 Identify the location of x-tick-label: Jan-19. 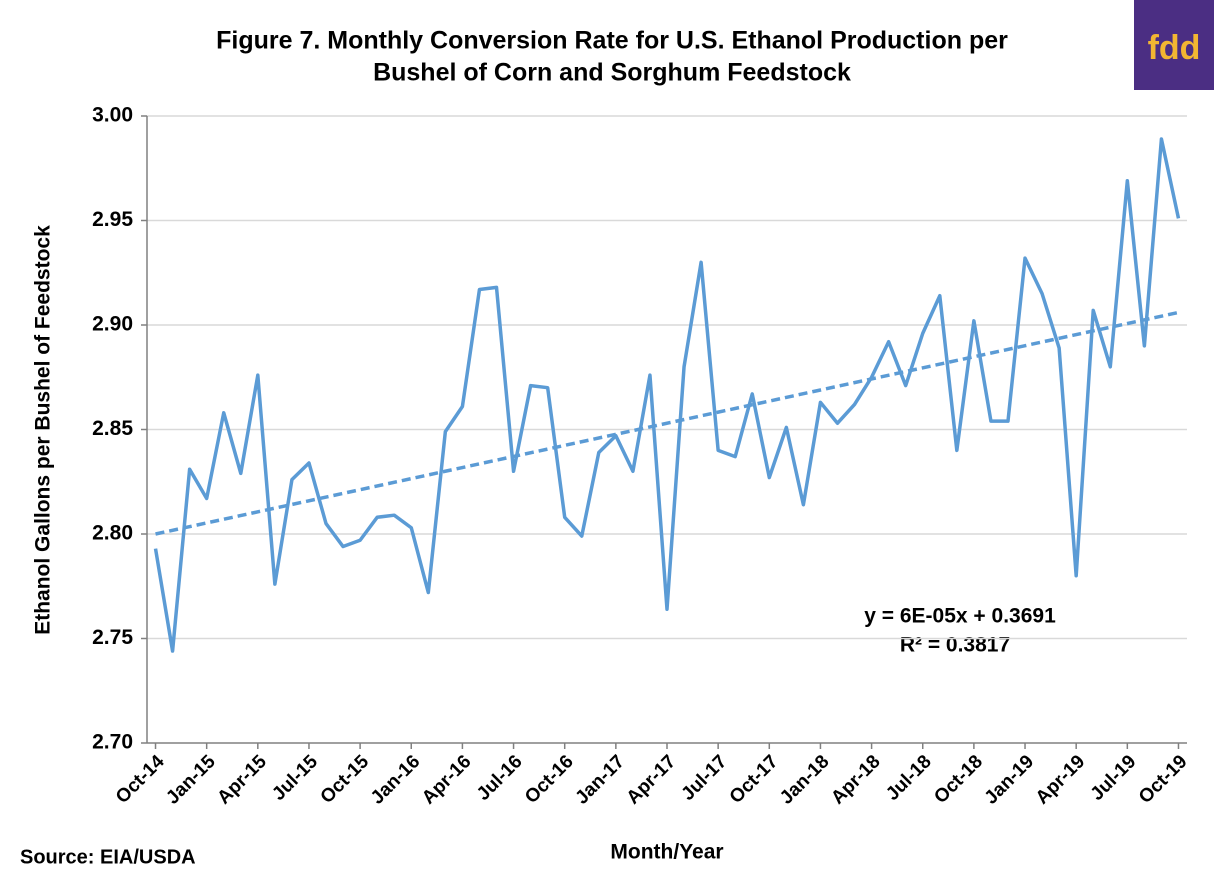
(1009, 779).